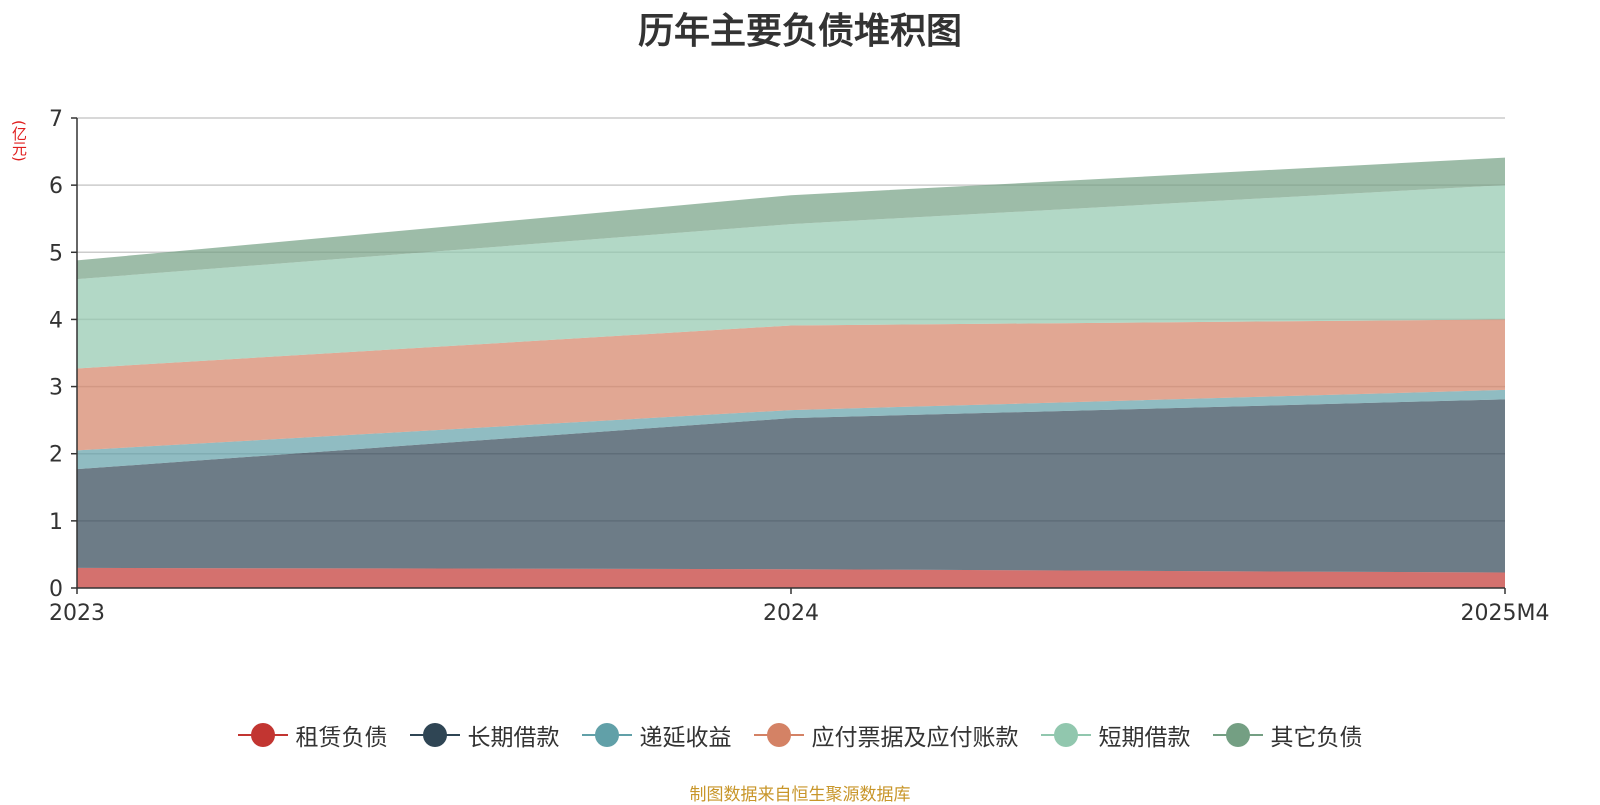 The width and height of the screenshot is (1600, 805). I want to click on chart-title: 历年主要负债堆积图, so click(799, 31).